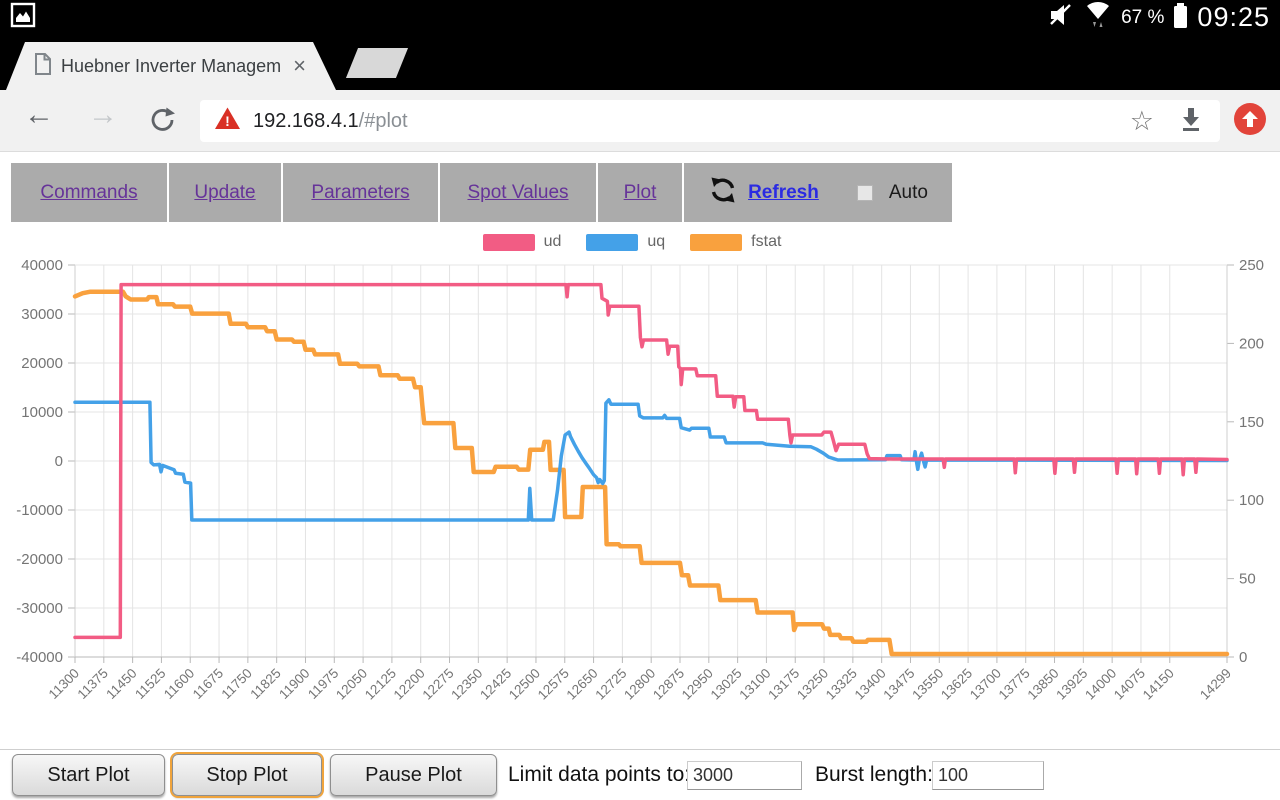  What do you see at coordinates (640, 62) in the screenshot?
I see `tab-strip: Huebner Inverter Managem ×` at bounding box center [640, 62].